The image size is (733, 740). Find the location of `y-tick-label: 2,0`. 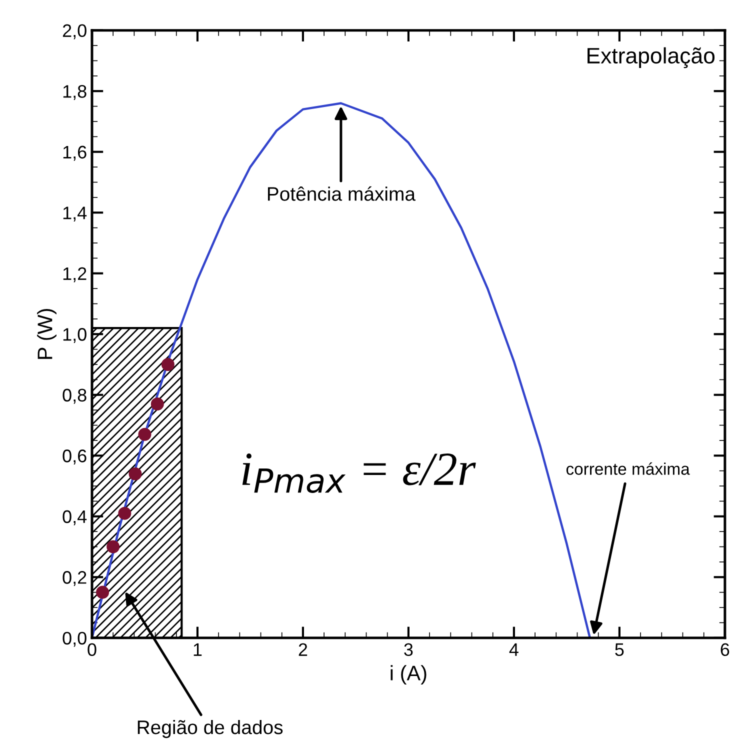

y-tick-label: 2,0 is located at coordinates (74, 32).